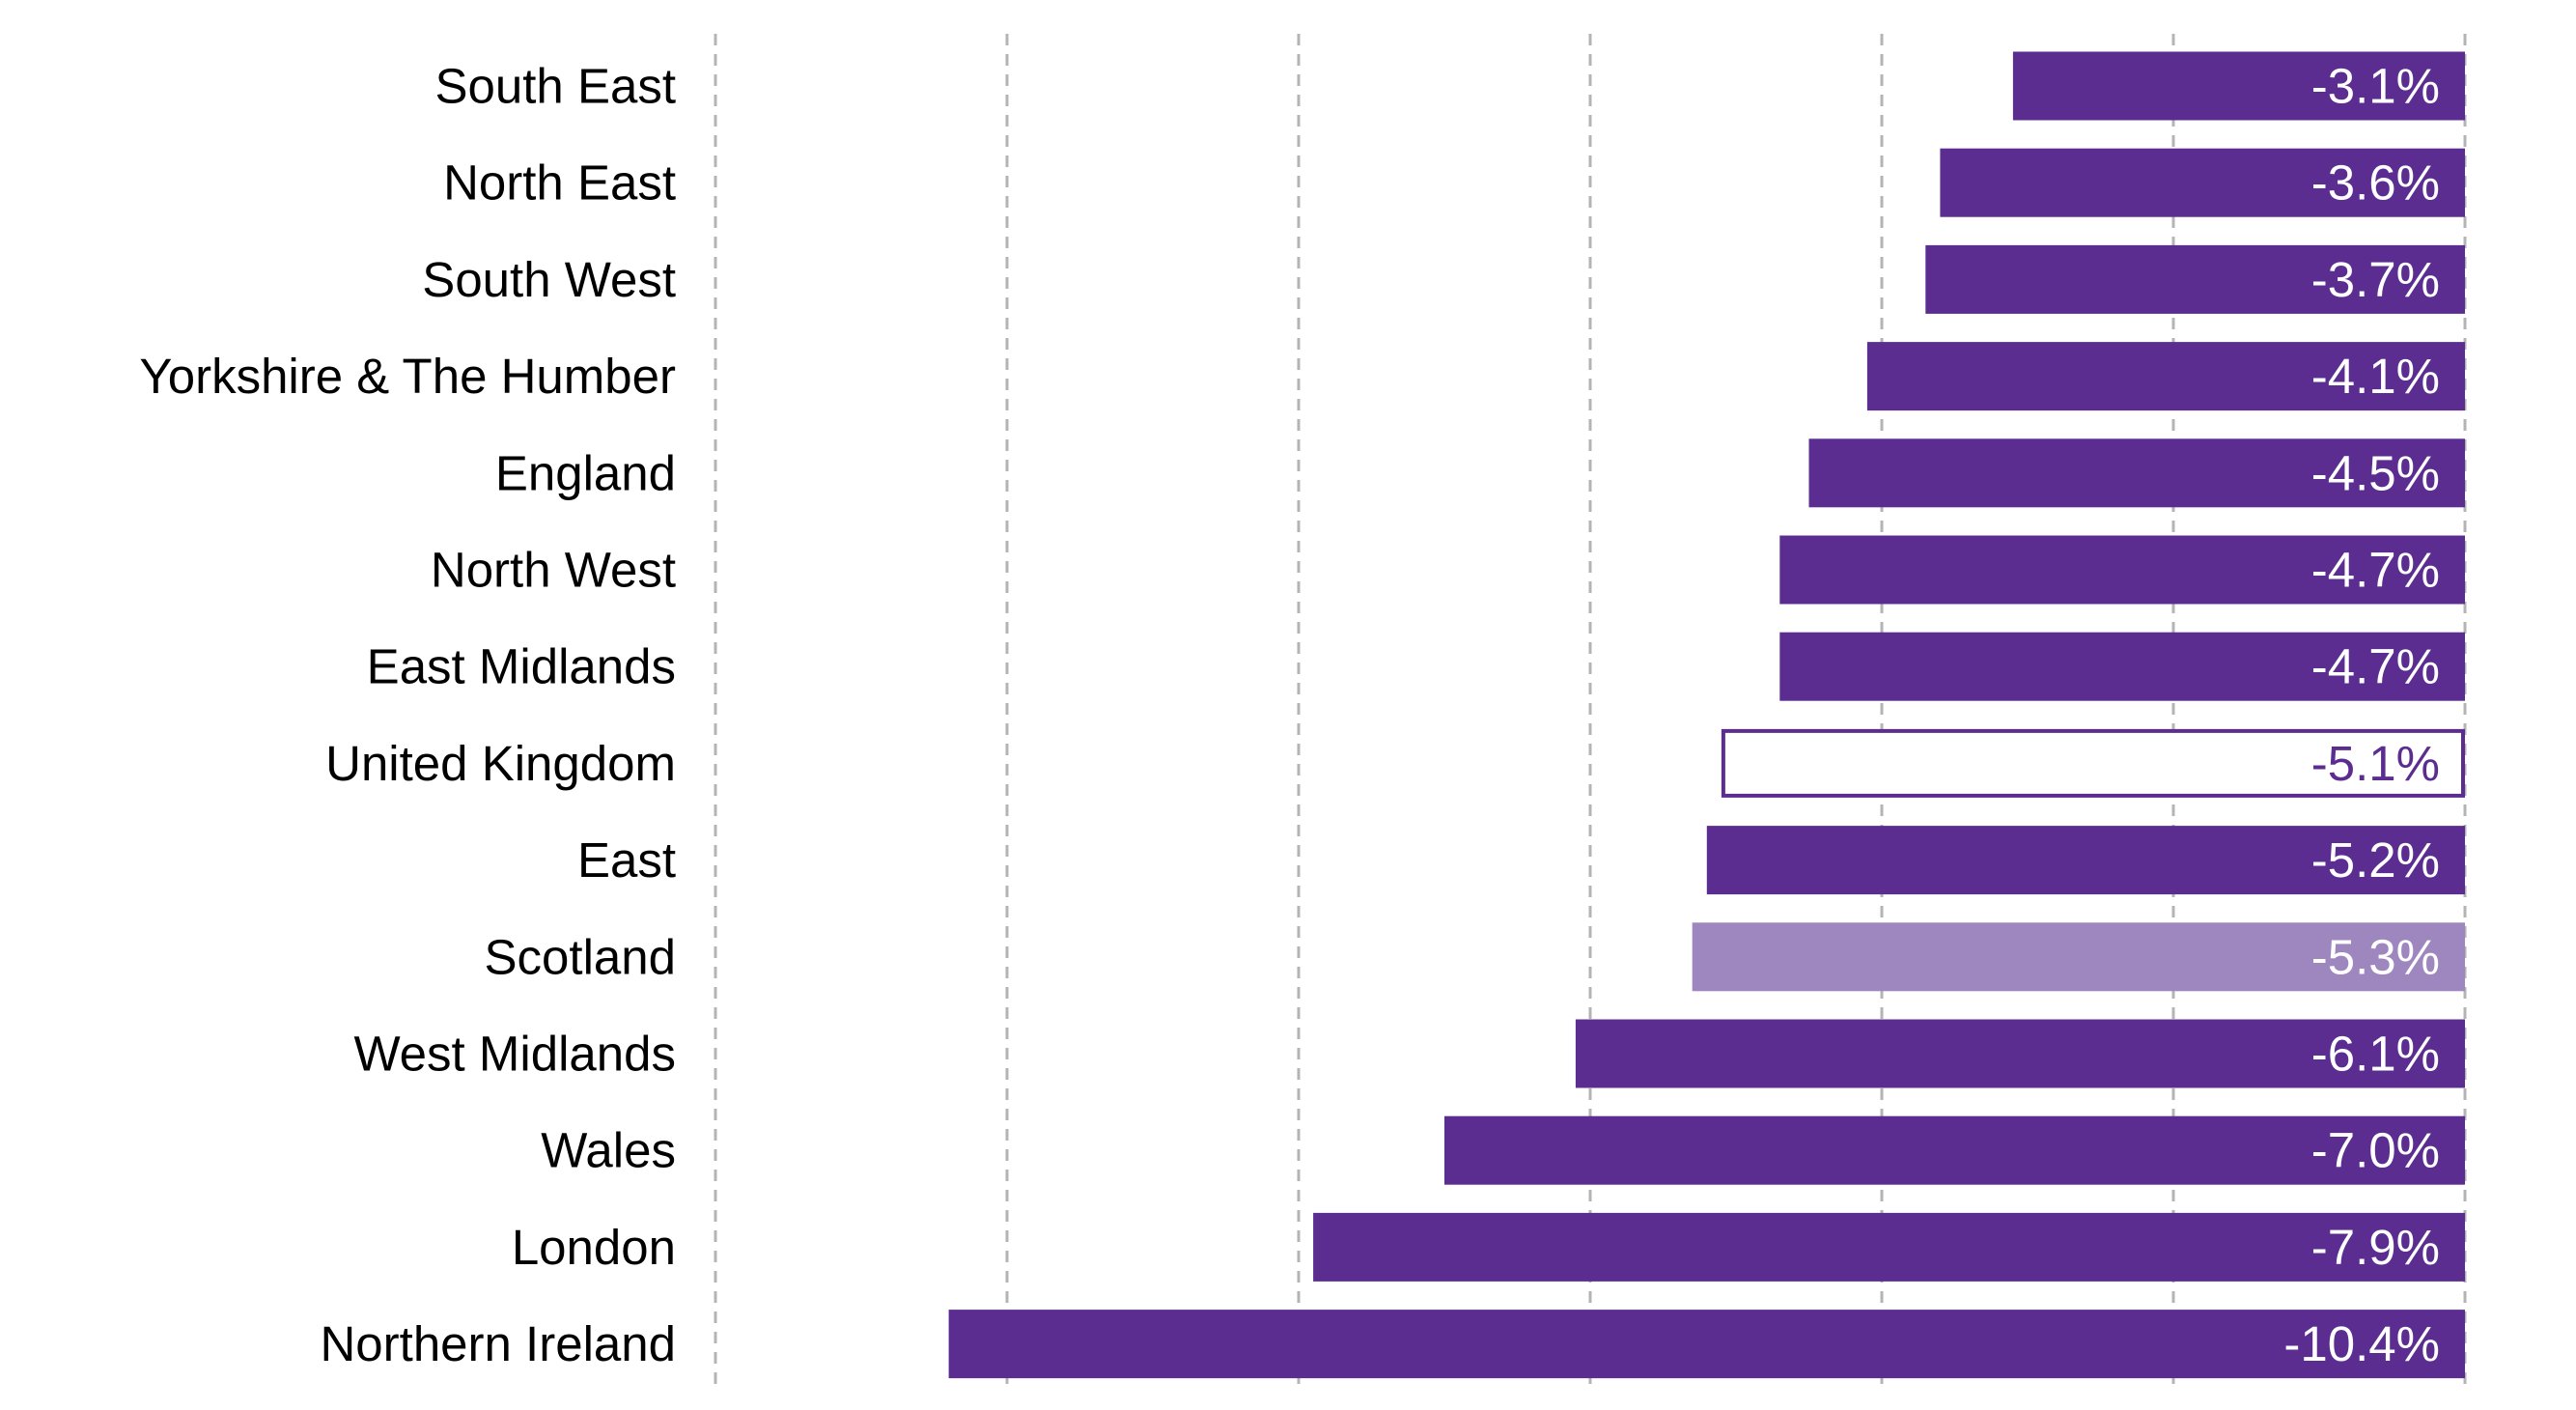 This screenshot has width=2576, height=1410. Describe the element at coordinates (627, 860) in the screenshot. I see `category-label: East` at that location.